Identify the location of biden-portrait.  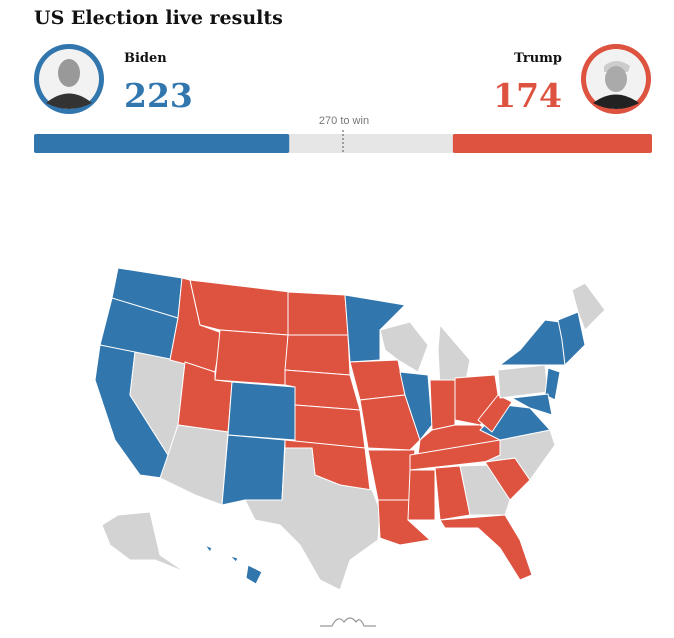
(69, 79).